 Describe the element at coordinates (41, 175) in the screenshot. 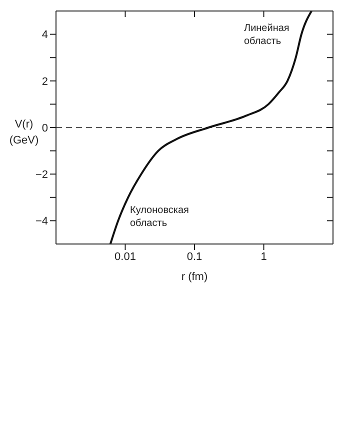

I see `y-tick-label: −2` at that location.